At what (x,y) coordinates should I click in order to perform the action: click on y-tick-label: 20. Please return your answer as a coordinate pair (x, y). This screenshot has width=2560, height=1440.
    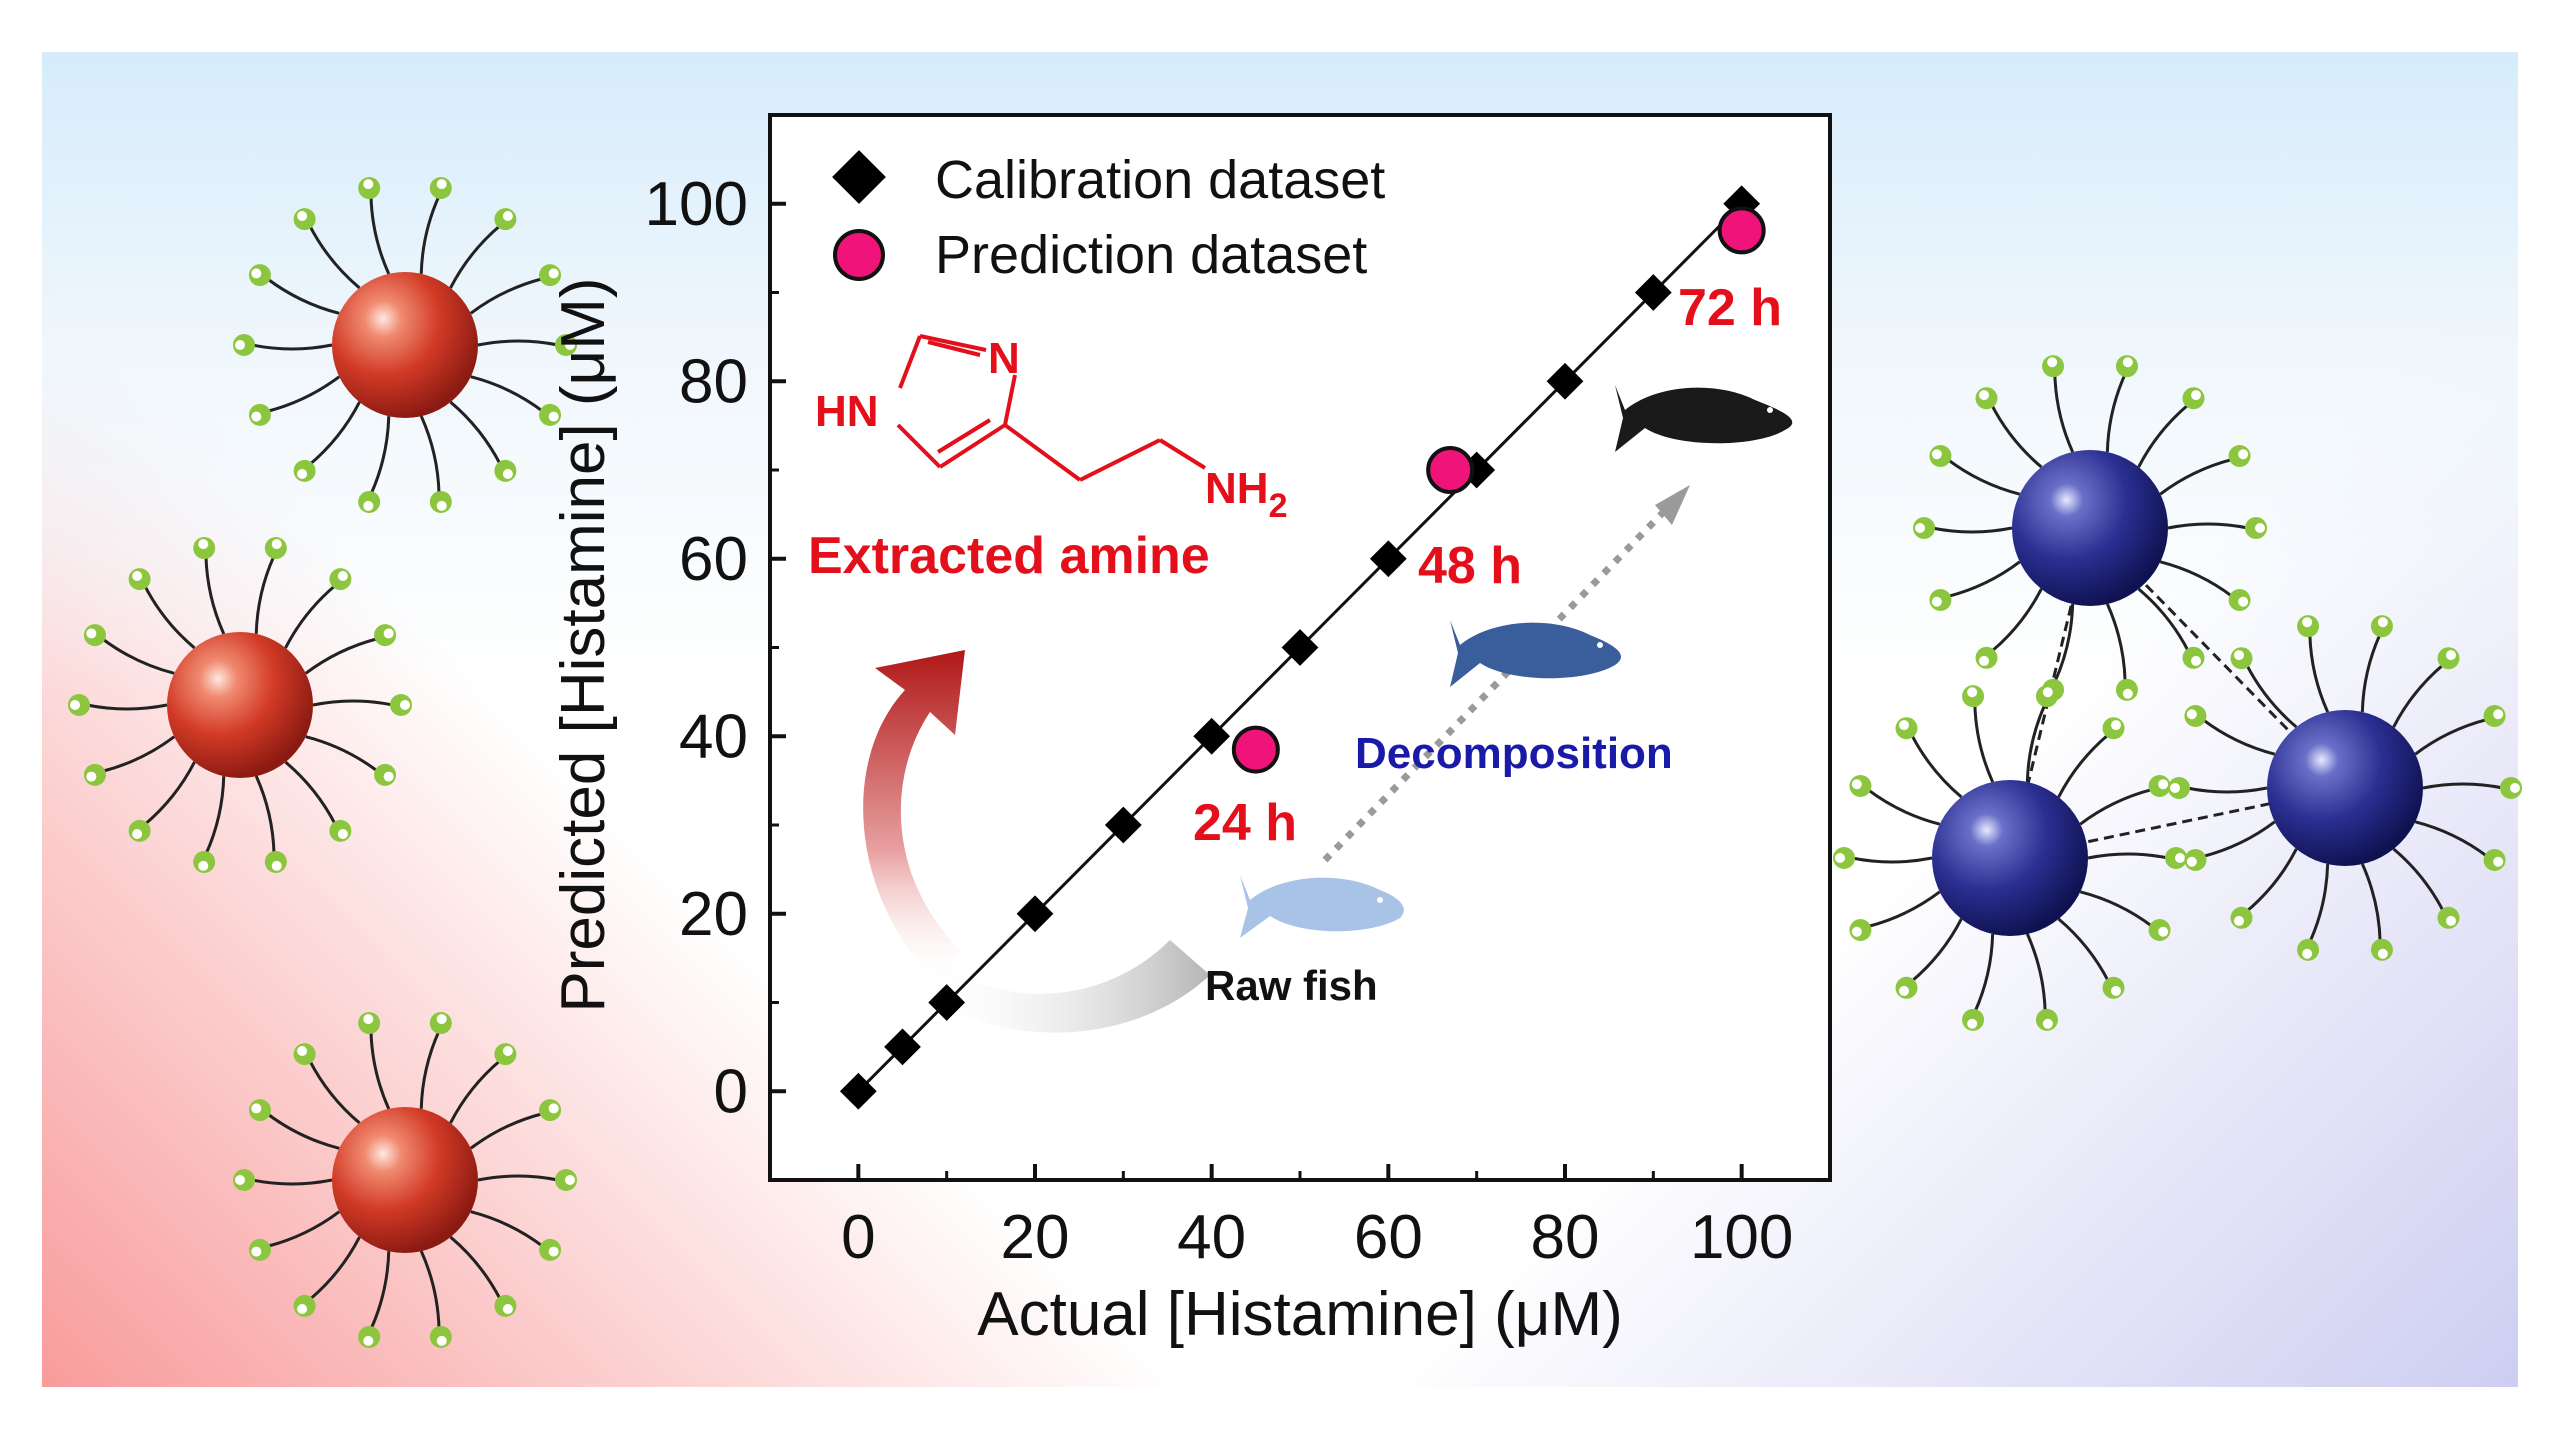
    Looking at the image, I should click on (713, 914).